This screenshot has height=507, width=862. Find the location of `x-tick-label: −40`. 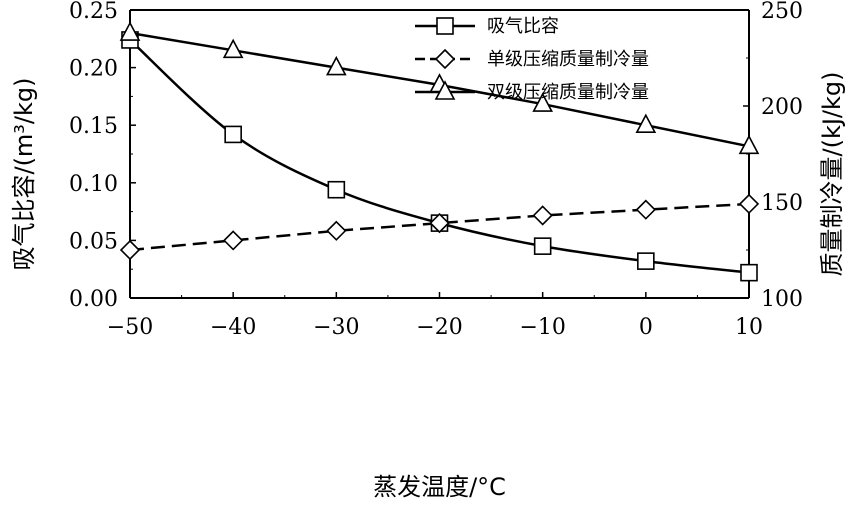

x-tick-label: −40 is located at coordinates (233, 327).